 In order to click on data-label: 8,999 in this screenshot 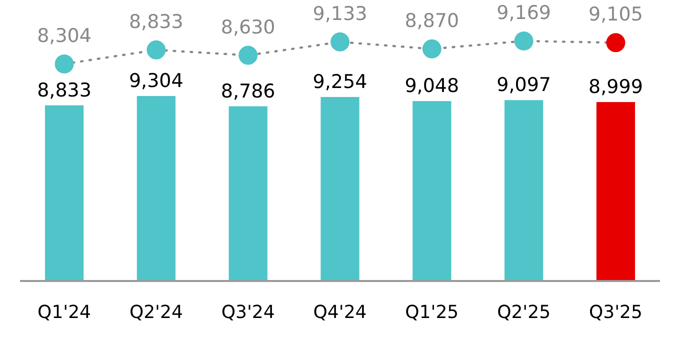, I will do `click(615, 87)`.